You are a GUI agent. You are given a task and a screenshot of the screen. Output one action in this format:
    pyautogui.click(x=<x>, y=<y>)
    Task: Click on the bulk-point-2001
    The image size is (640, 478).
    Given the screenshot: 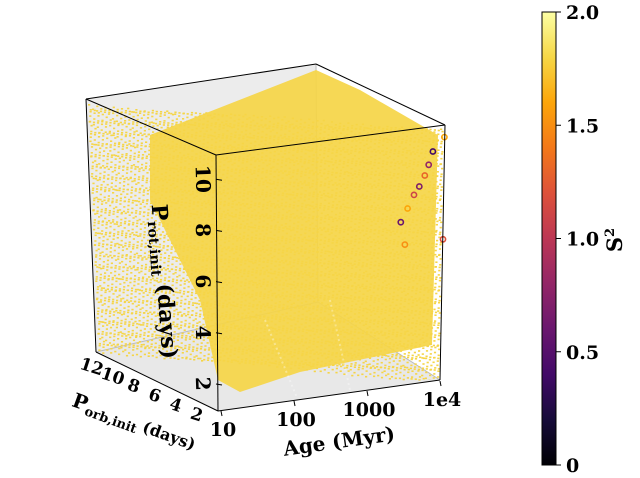 What is the action you would take?
    pyautogui.click(x=437, y=208)
    